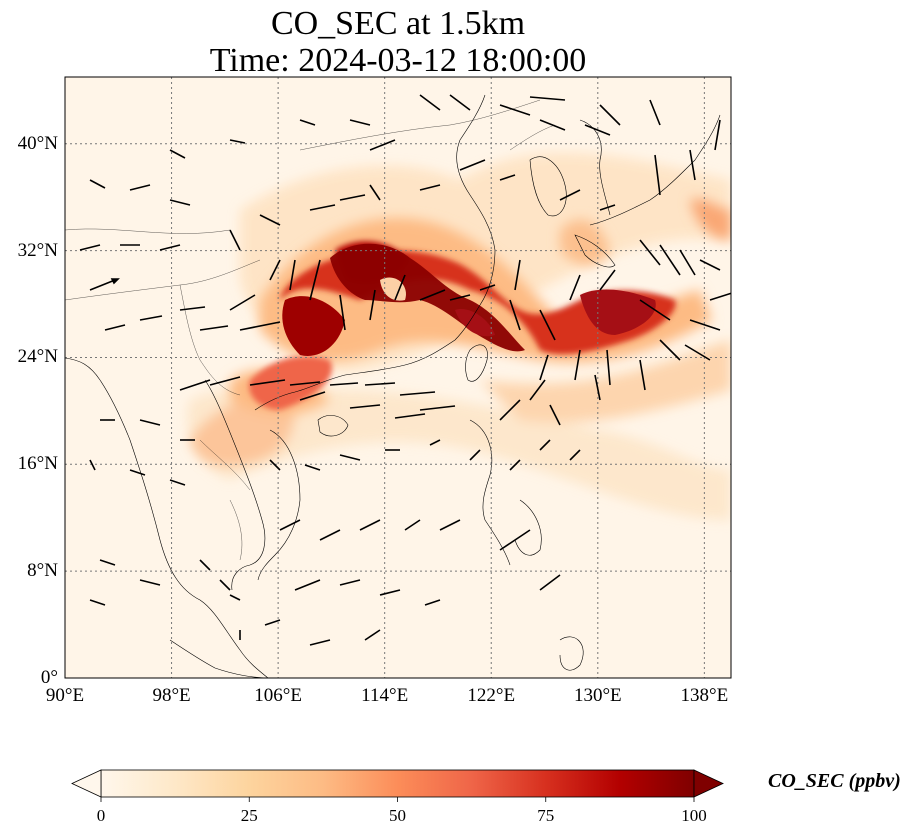 Image resolution: width=916 pixels, height=836 pixels. What do you see at coordinates (597, 695) in the screenshot?
I see `lon-tick-label: 130°E` at bounding box center [597, 695].